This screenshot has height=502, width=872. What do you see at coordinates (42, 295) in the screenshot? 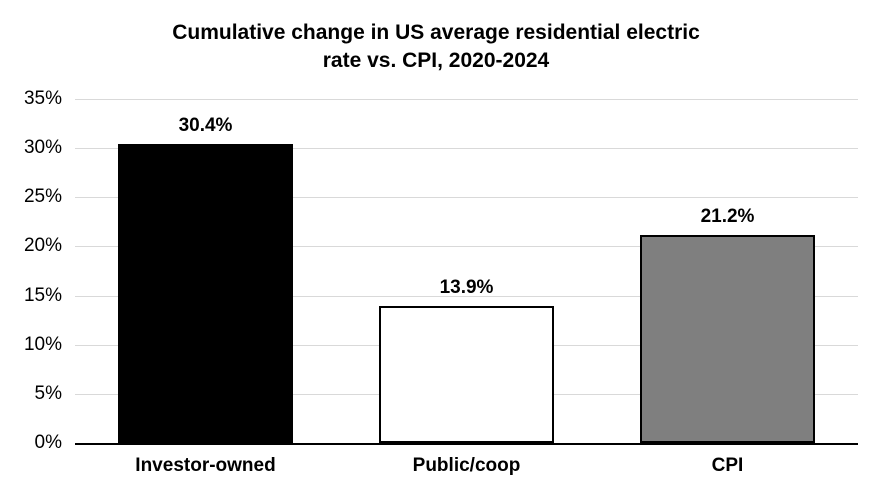
I see `y-axis-tick-label: 15%` at bounding box center [42, 295].